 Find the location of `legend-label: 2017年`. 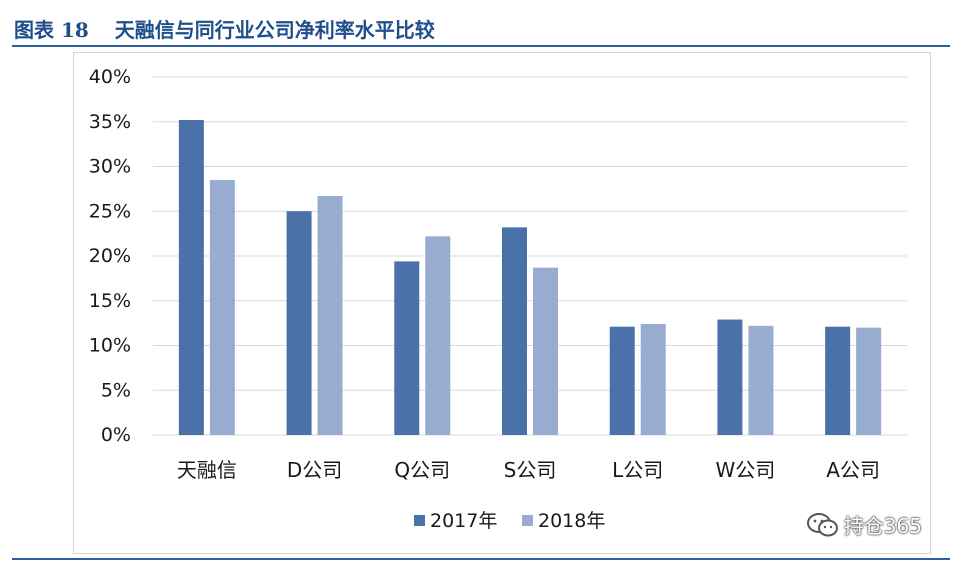

legend-label: 2017年 is located at coordinates (463, 521).